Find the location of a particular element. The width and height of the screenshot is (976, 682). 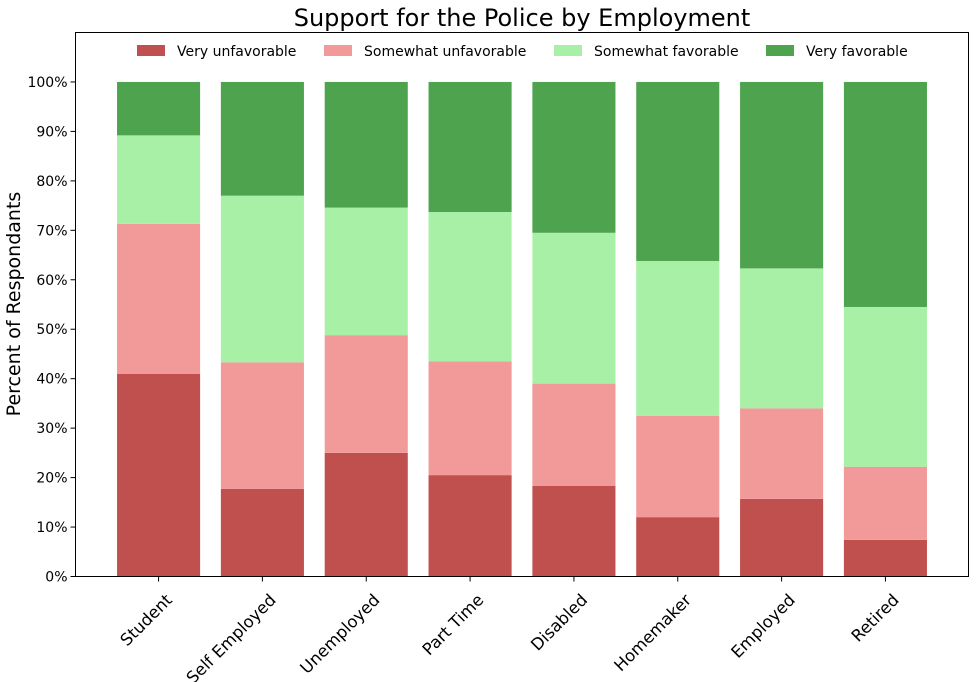

y-tick-label: 40% is located at coordinates (51, 380).